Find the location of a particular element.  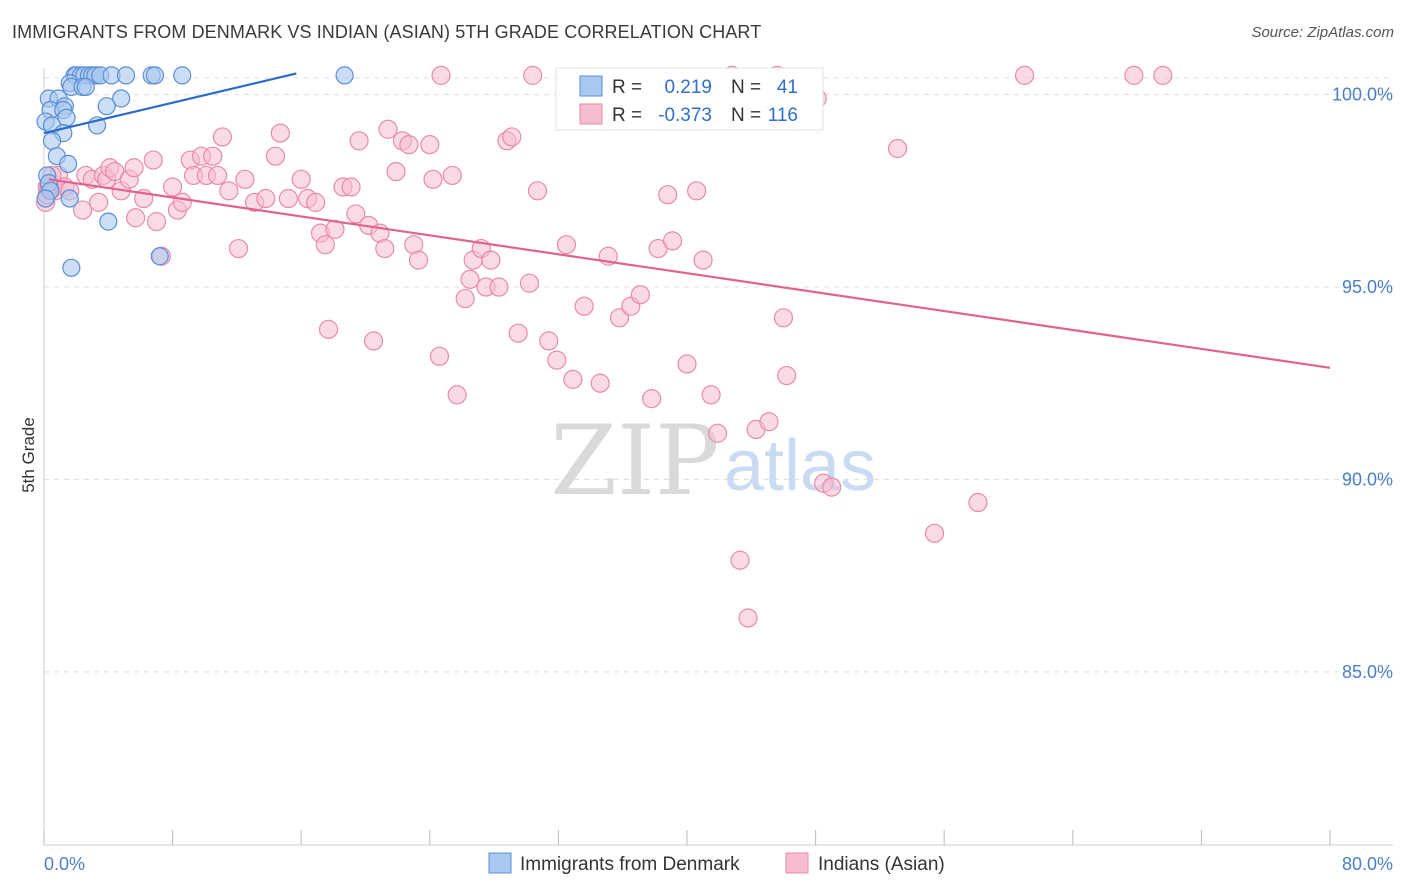

y-tick-label: 85.0% is located at coordinates (1367, 672).